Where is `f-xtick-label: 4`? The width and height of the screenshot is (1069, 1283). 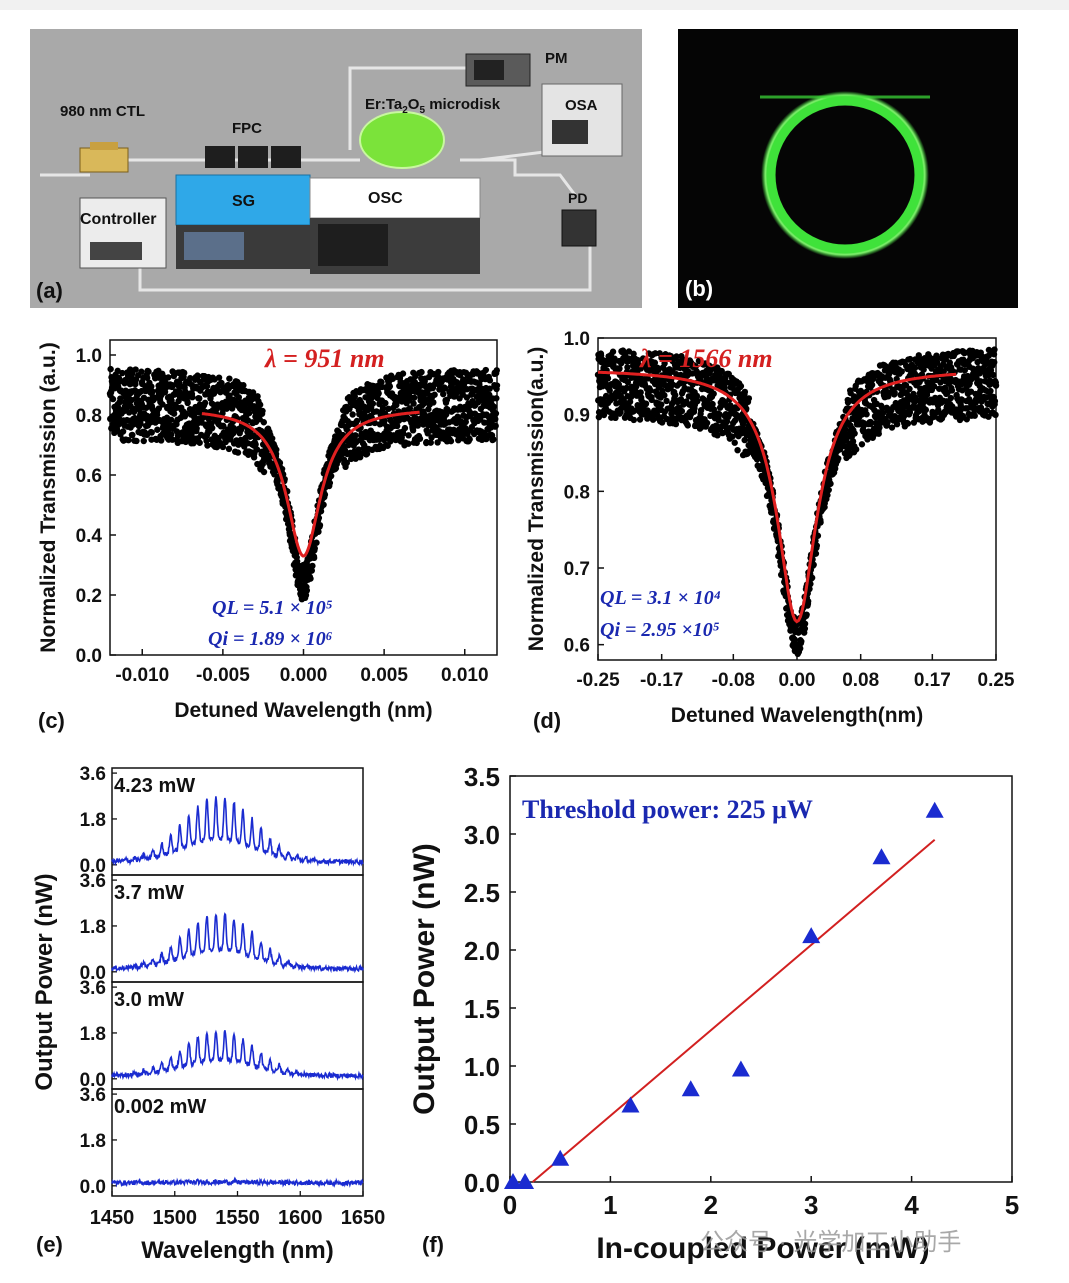 f-xtick-label: 4 is located at coordinates (911, 1205).